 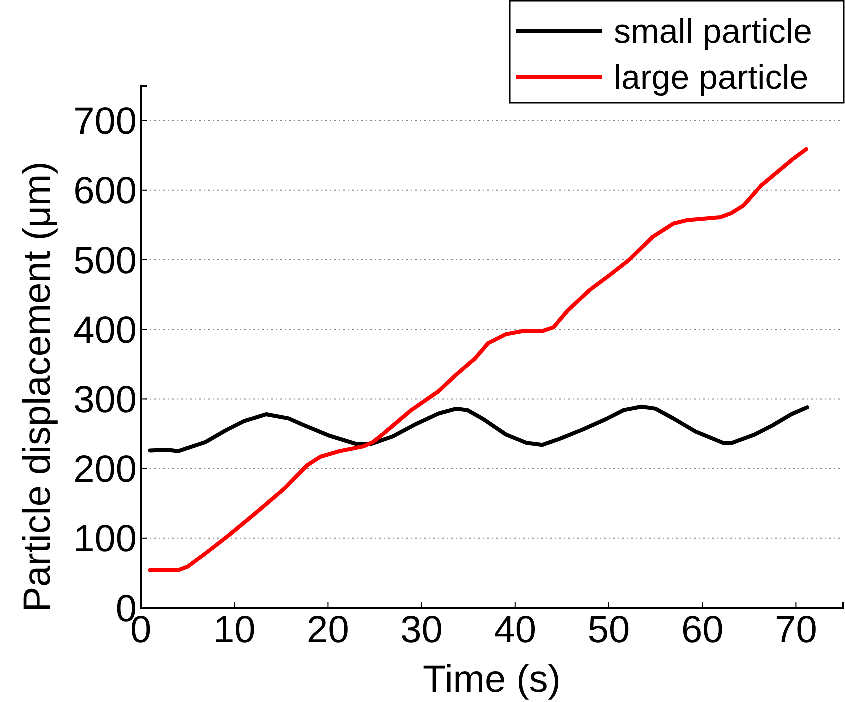 I want to click on y-tick-label: 700, so click(x=105, y=122).